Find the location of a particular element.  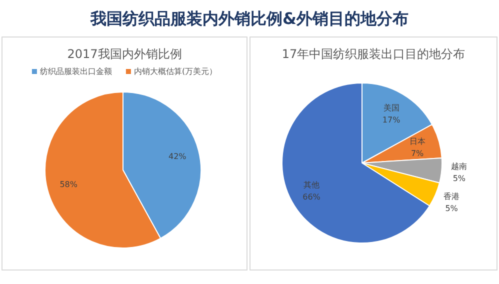

data-label: 66% is located at coordinates (311, 197).